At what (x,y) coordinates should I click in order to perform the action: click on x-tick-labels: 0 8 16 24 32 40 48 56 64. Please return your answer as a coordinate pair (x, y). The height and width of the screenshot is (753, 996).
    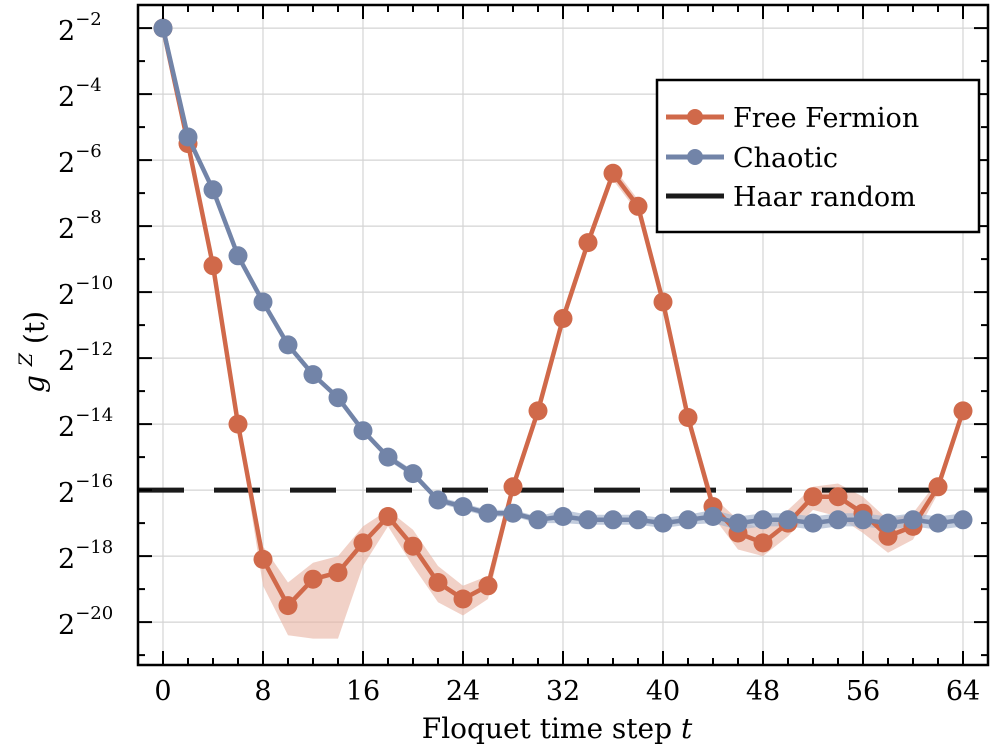
    Looking at the image, I should click on (567, 691).